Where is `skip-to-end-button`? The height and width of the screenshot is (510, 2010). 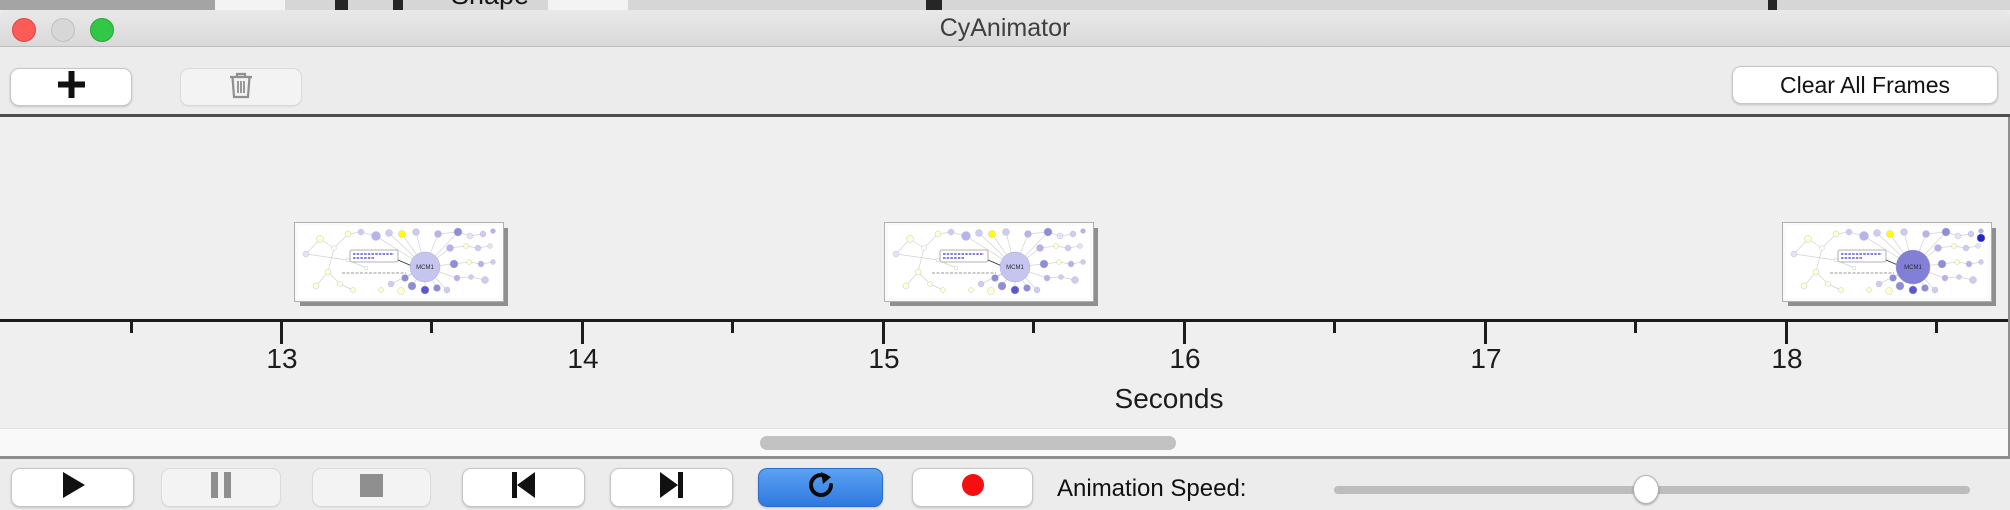 skip-to-end-button is located at coordinates (671, 487).